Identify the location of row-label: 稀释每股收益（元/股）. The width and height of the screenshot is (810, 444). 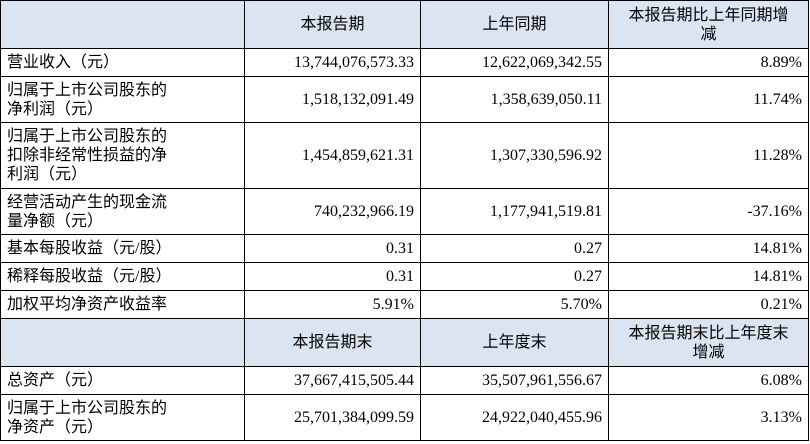
(122, 276).